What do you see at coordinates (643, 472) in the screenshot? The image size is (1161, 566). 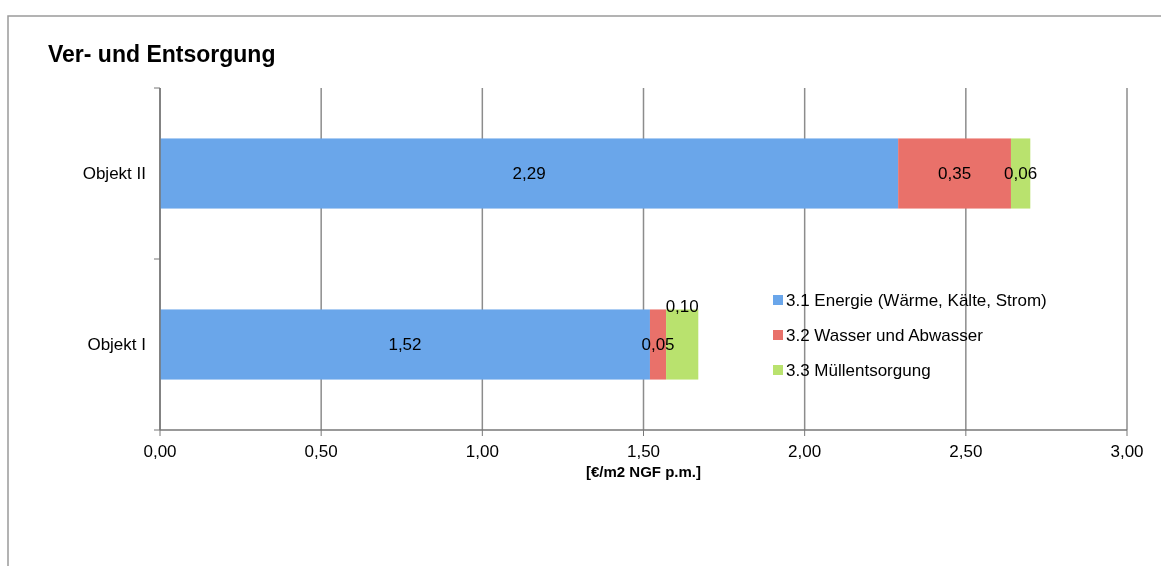 I see `x-axis-title: [€/m2 NGF p.m.]` at bounding box center [643, 472].